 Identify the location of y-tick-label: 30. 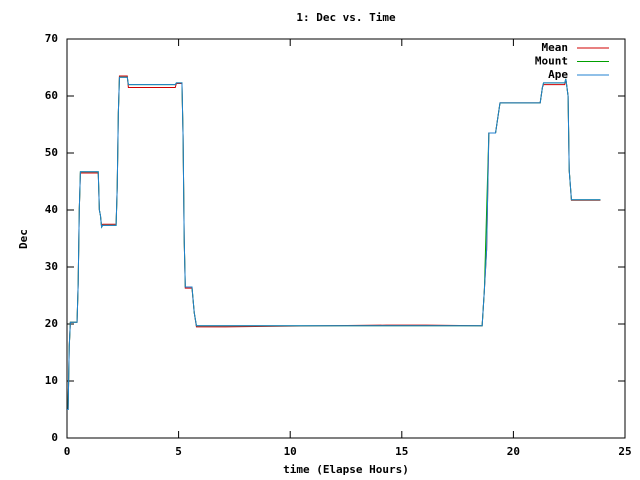
(51, 266).